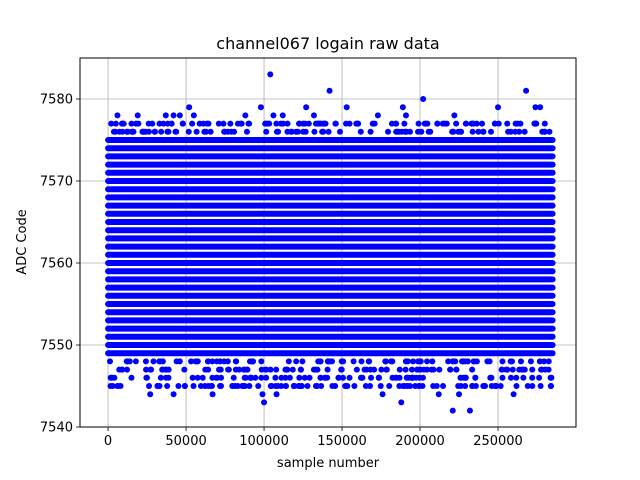 Image resolution: width=640 pixels, height=480 pixels. Describe the element at coordinates (22, 241) in the screenshot. I see `y-axis-label: ADC Code` at that location.